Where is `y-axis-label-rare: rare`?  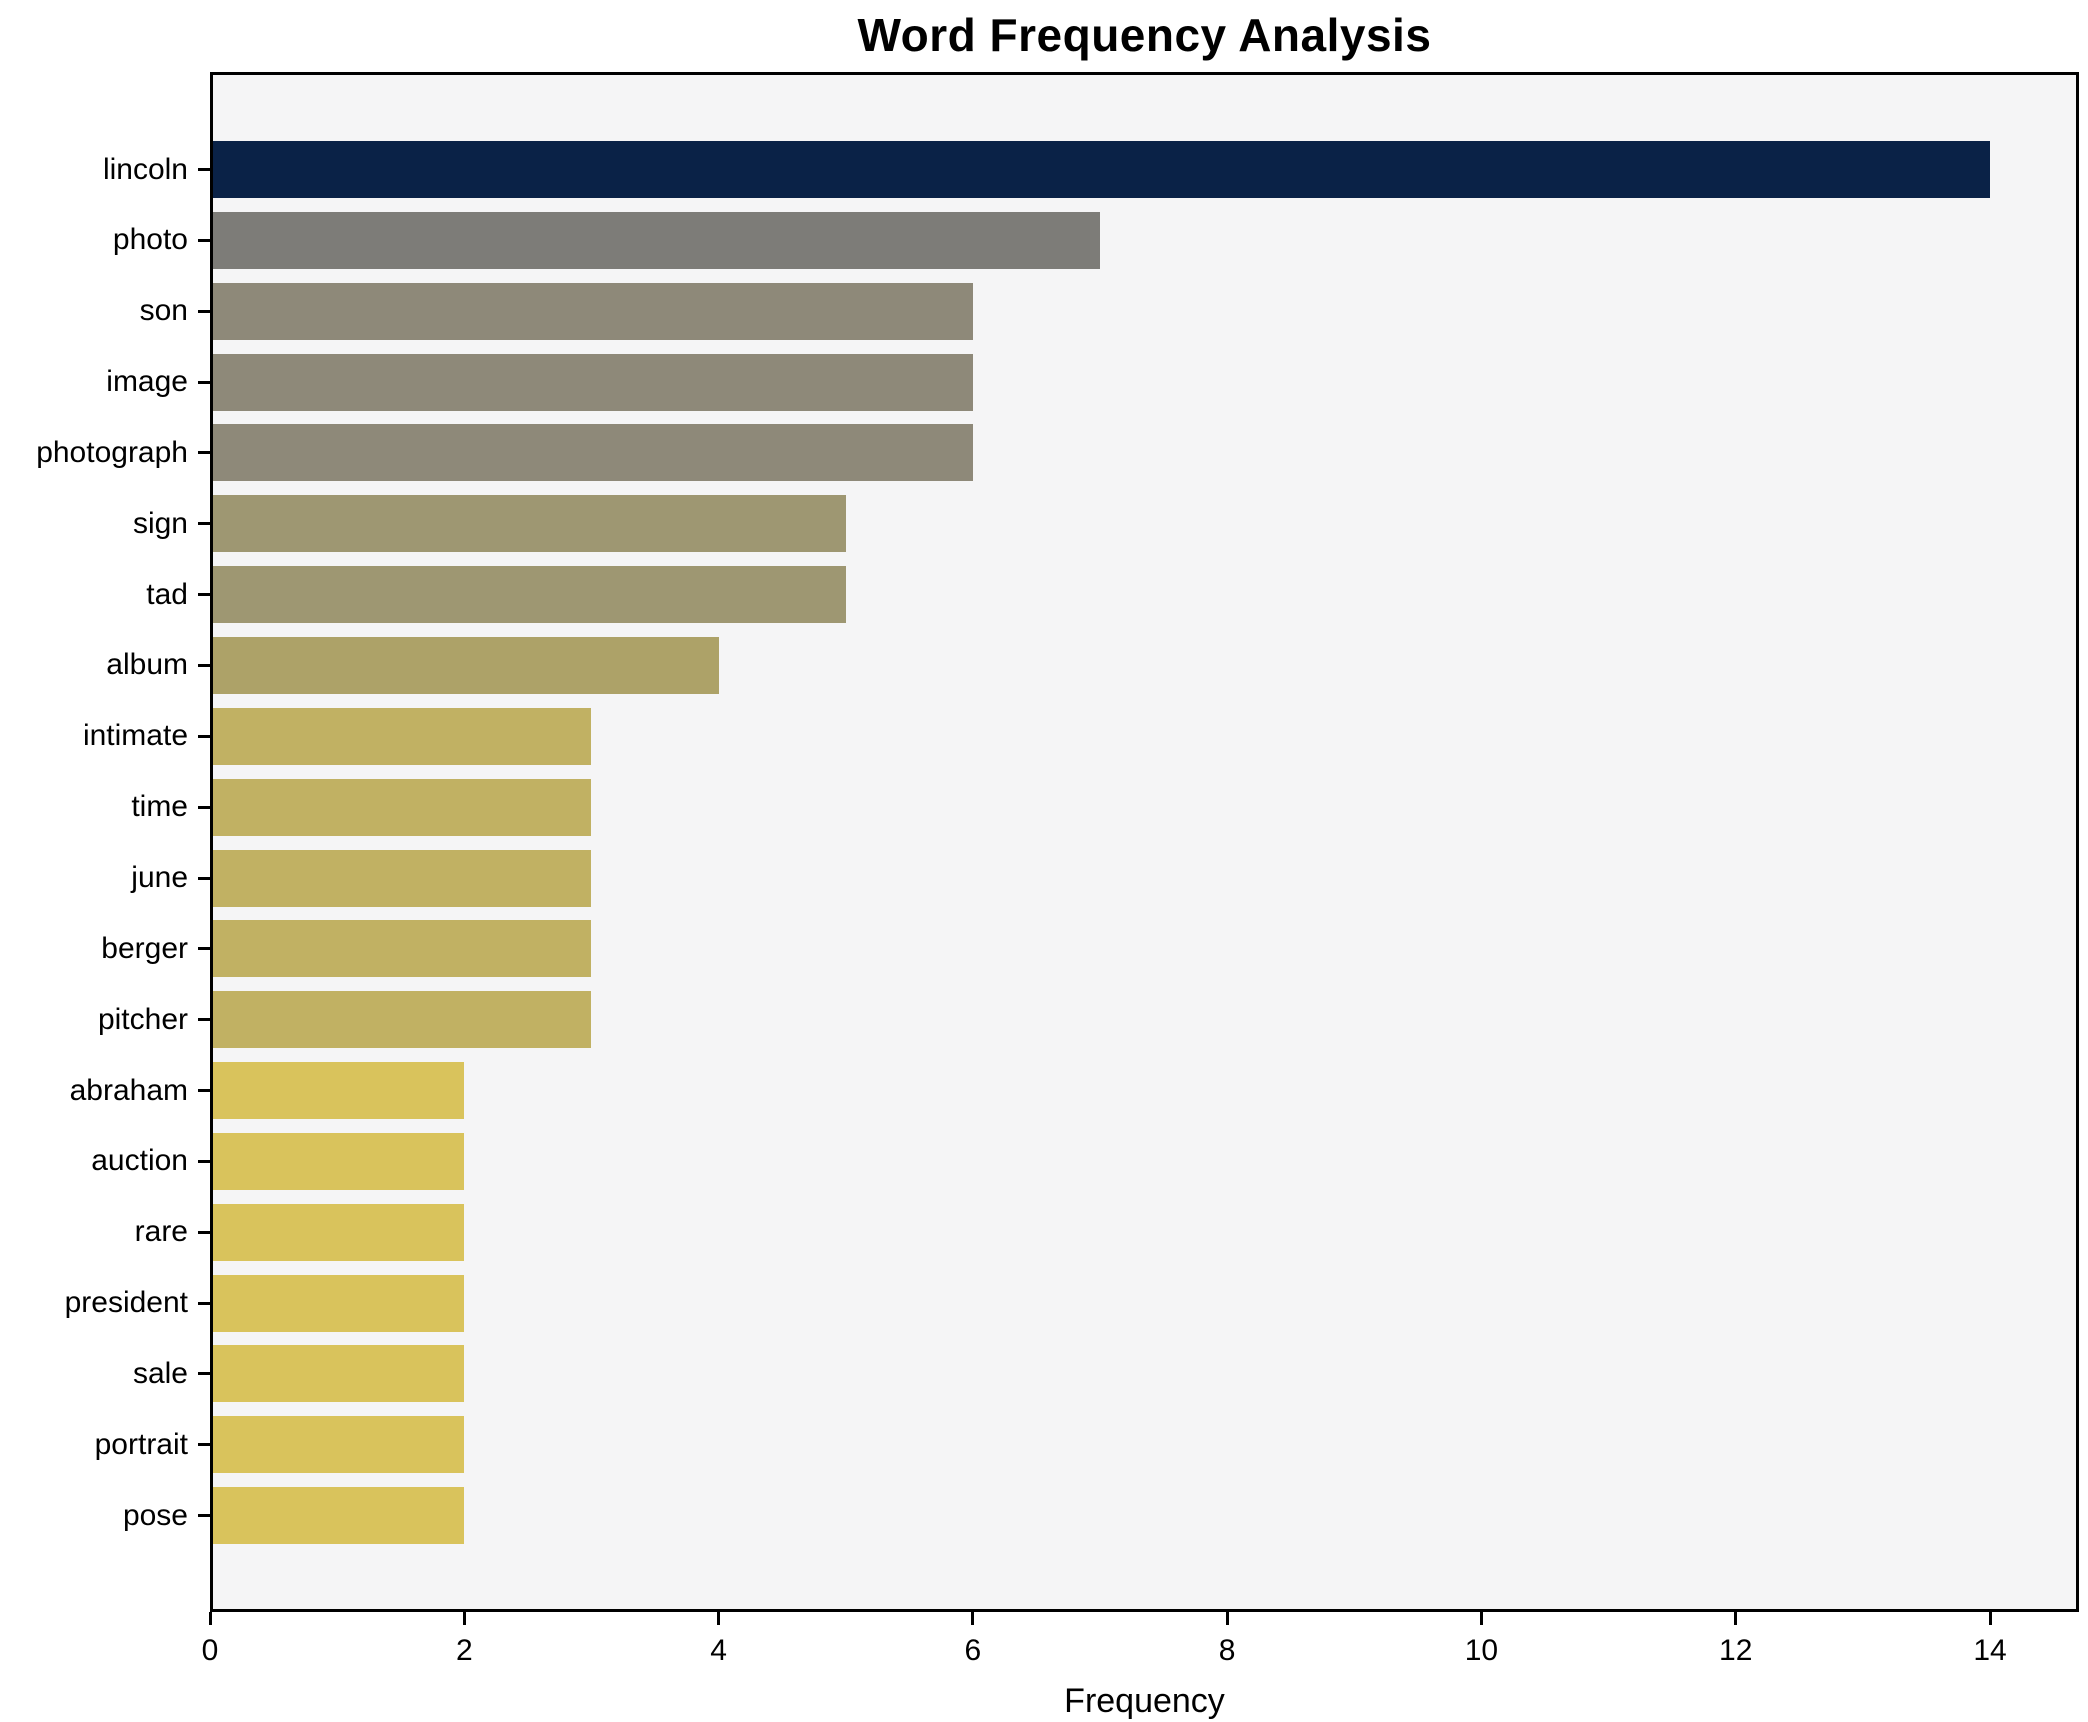 y-axis-label-rare: rare is located at coordinates (161, 1232).